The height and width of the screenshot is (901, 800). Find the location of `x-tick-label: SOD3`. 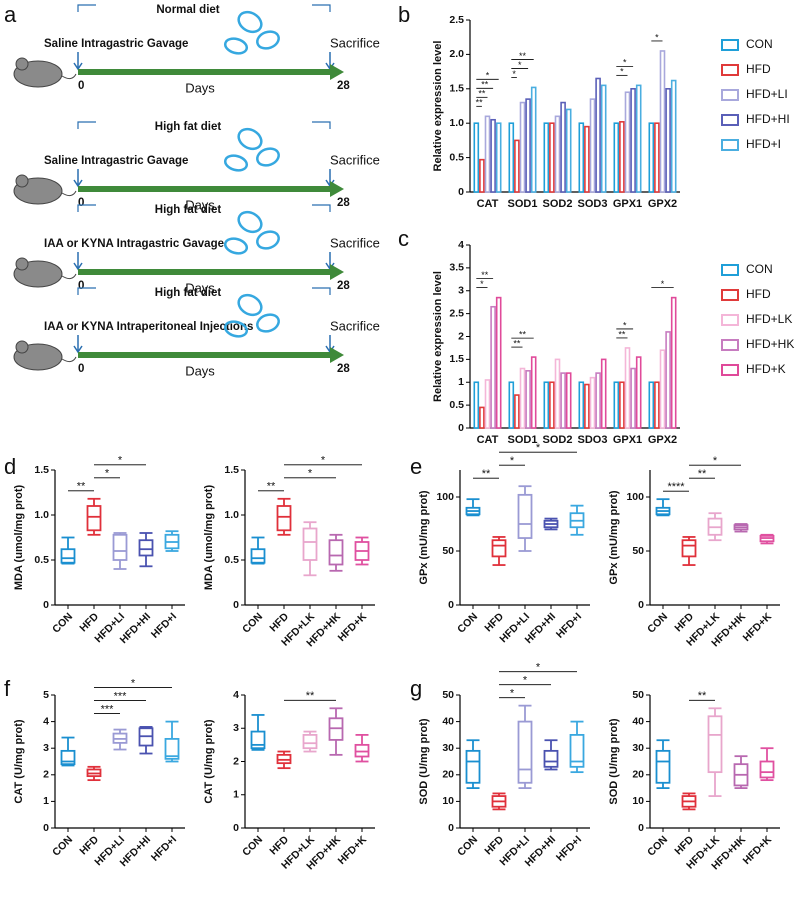

x-tick-label: SOD3 is located at coordinates (593, 204).